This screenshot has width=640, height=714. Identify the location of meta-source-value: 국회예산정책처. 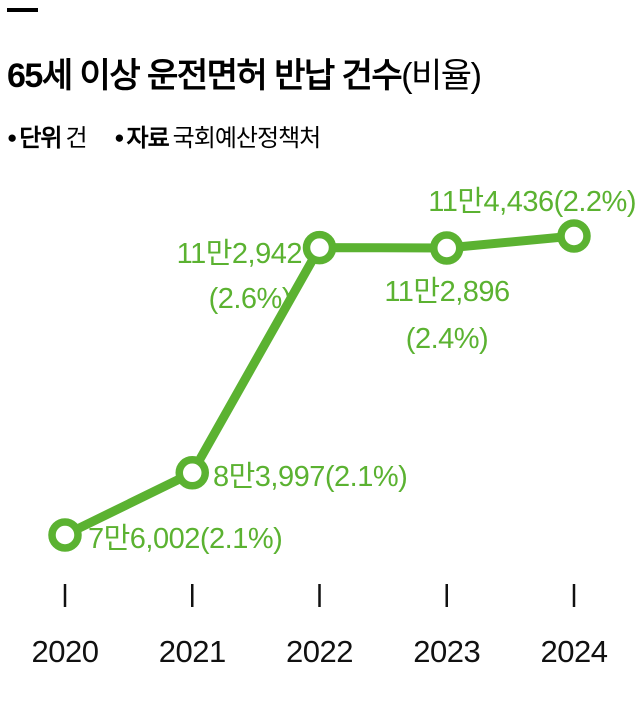
(247, 138).